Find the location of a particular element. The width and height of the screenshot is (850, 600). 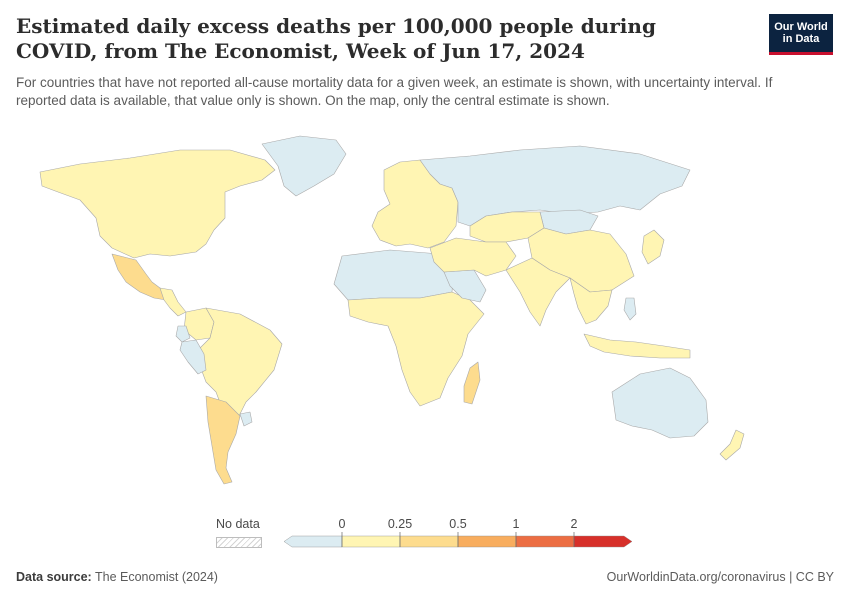

data-source: Data source: The Economist (2024) is located at coordinates (117, 577).